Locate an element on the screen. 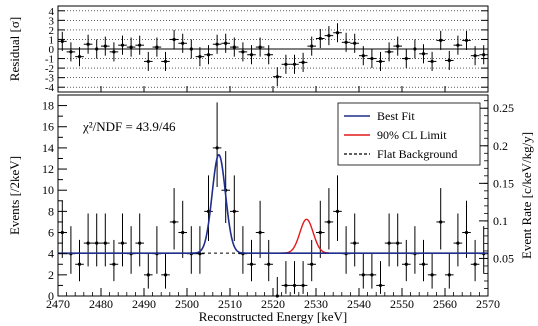 The width and height of the screenshot is (538, 326). right-axis-ticks: 0.05 0.1 0.15 0.2 0.25 is located at coordinates (496, 194).